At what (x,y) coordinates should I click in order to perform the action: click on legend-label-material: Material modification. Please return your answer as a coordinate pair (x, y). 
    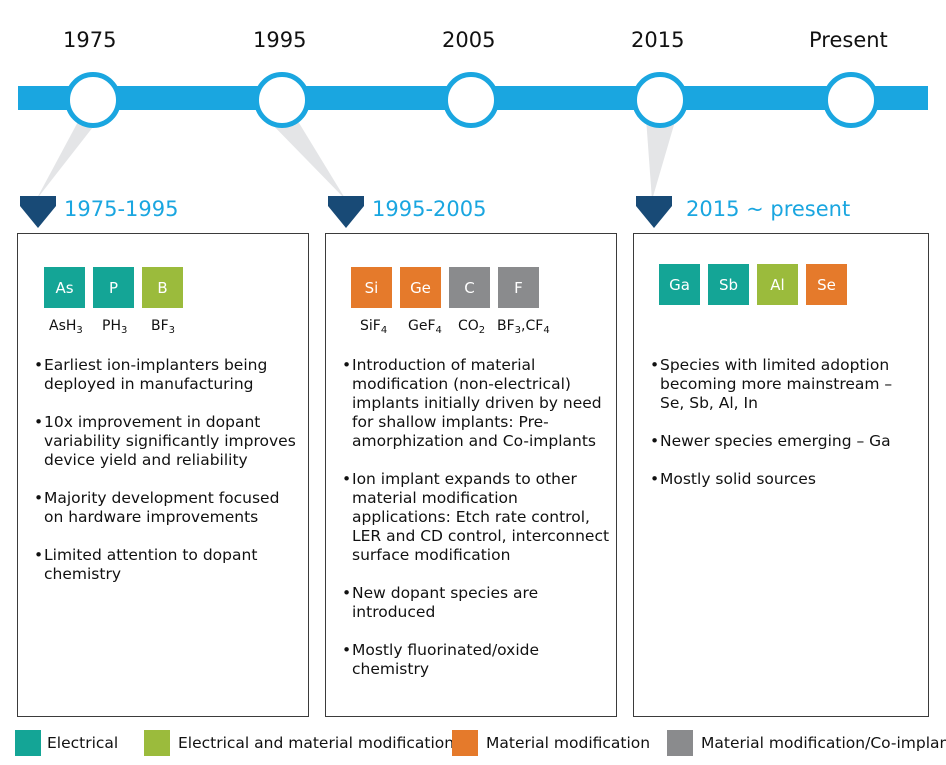
    Looking at the image, I should click on (568, 743).